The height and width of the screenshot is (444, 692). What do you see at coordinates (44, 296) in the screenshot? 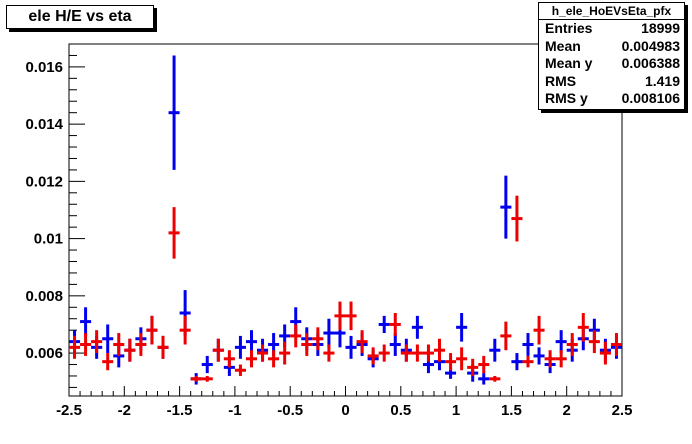
I see `y-tick-label: 0.008` at bounding box center [44, 296].